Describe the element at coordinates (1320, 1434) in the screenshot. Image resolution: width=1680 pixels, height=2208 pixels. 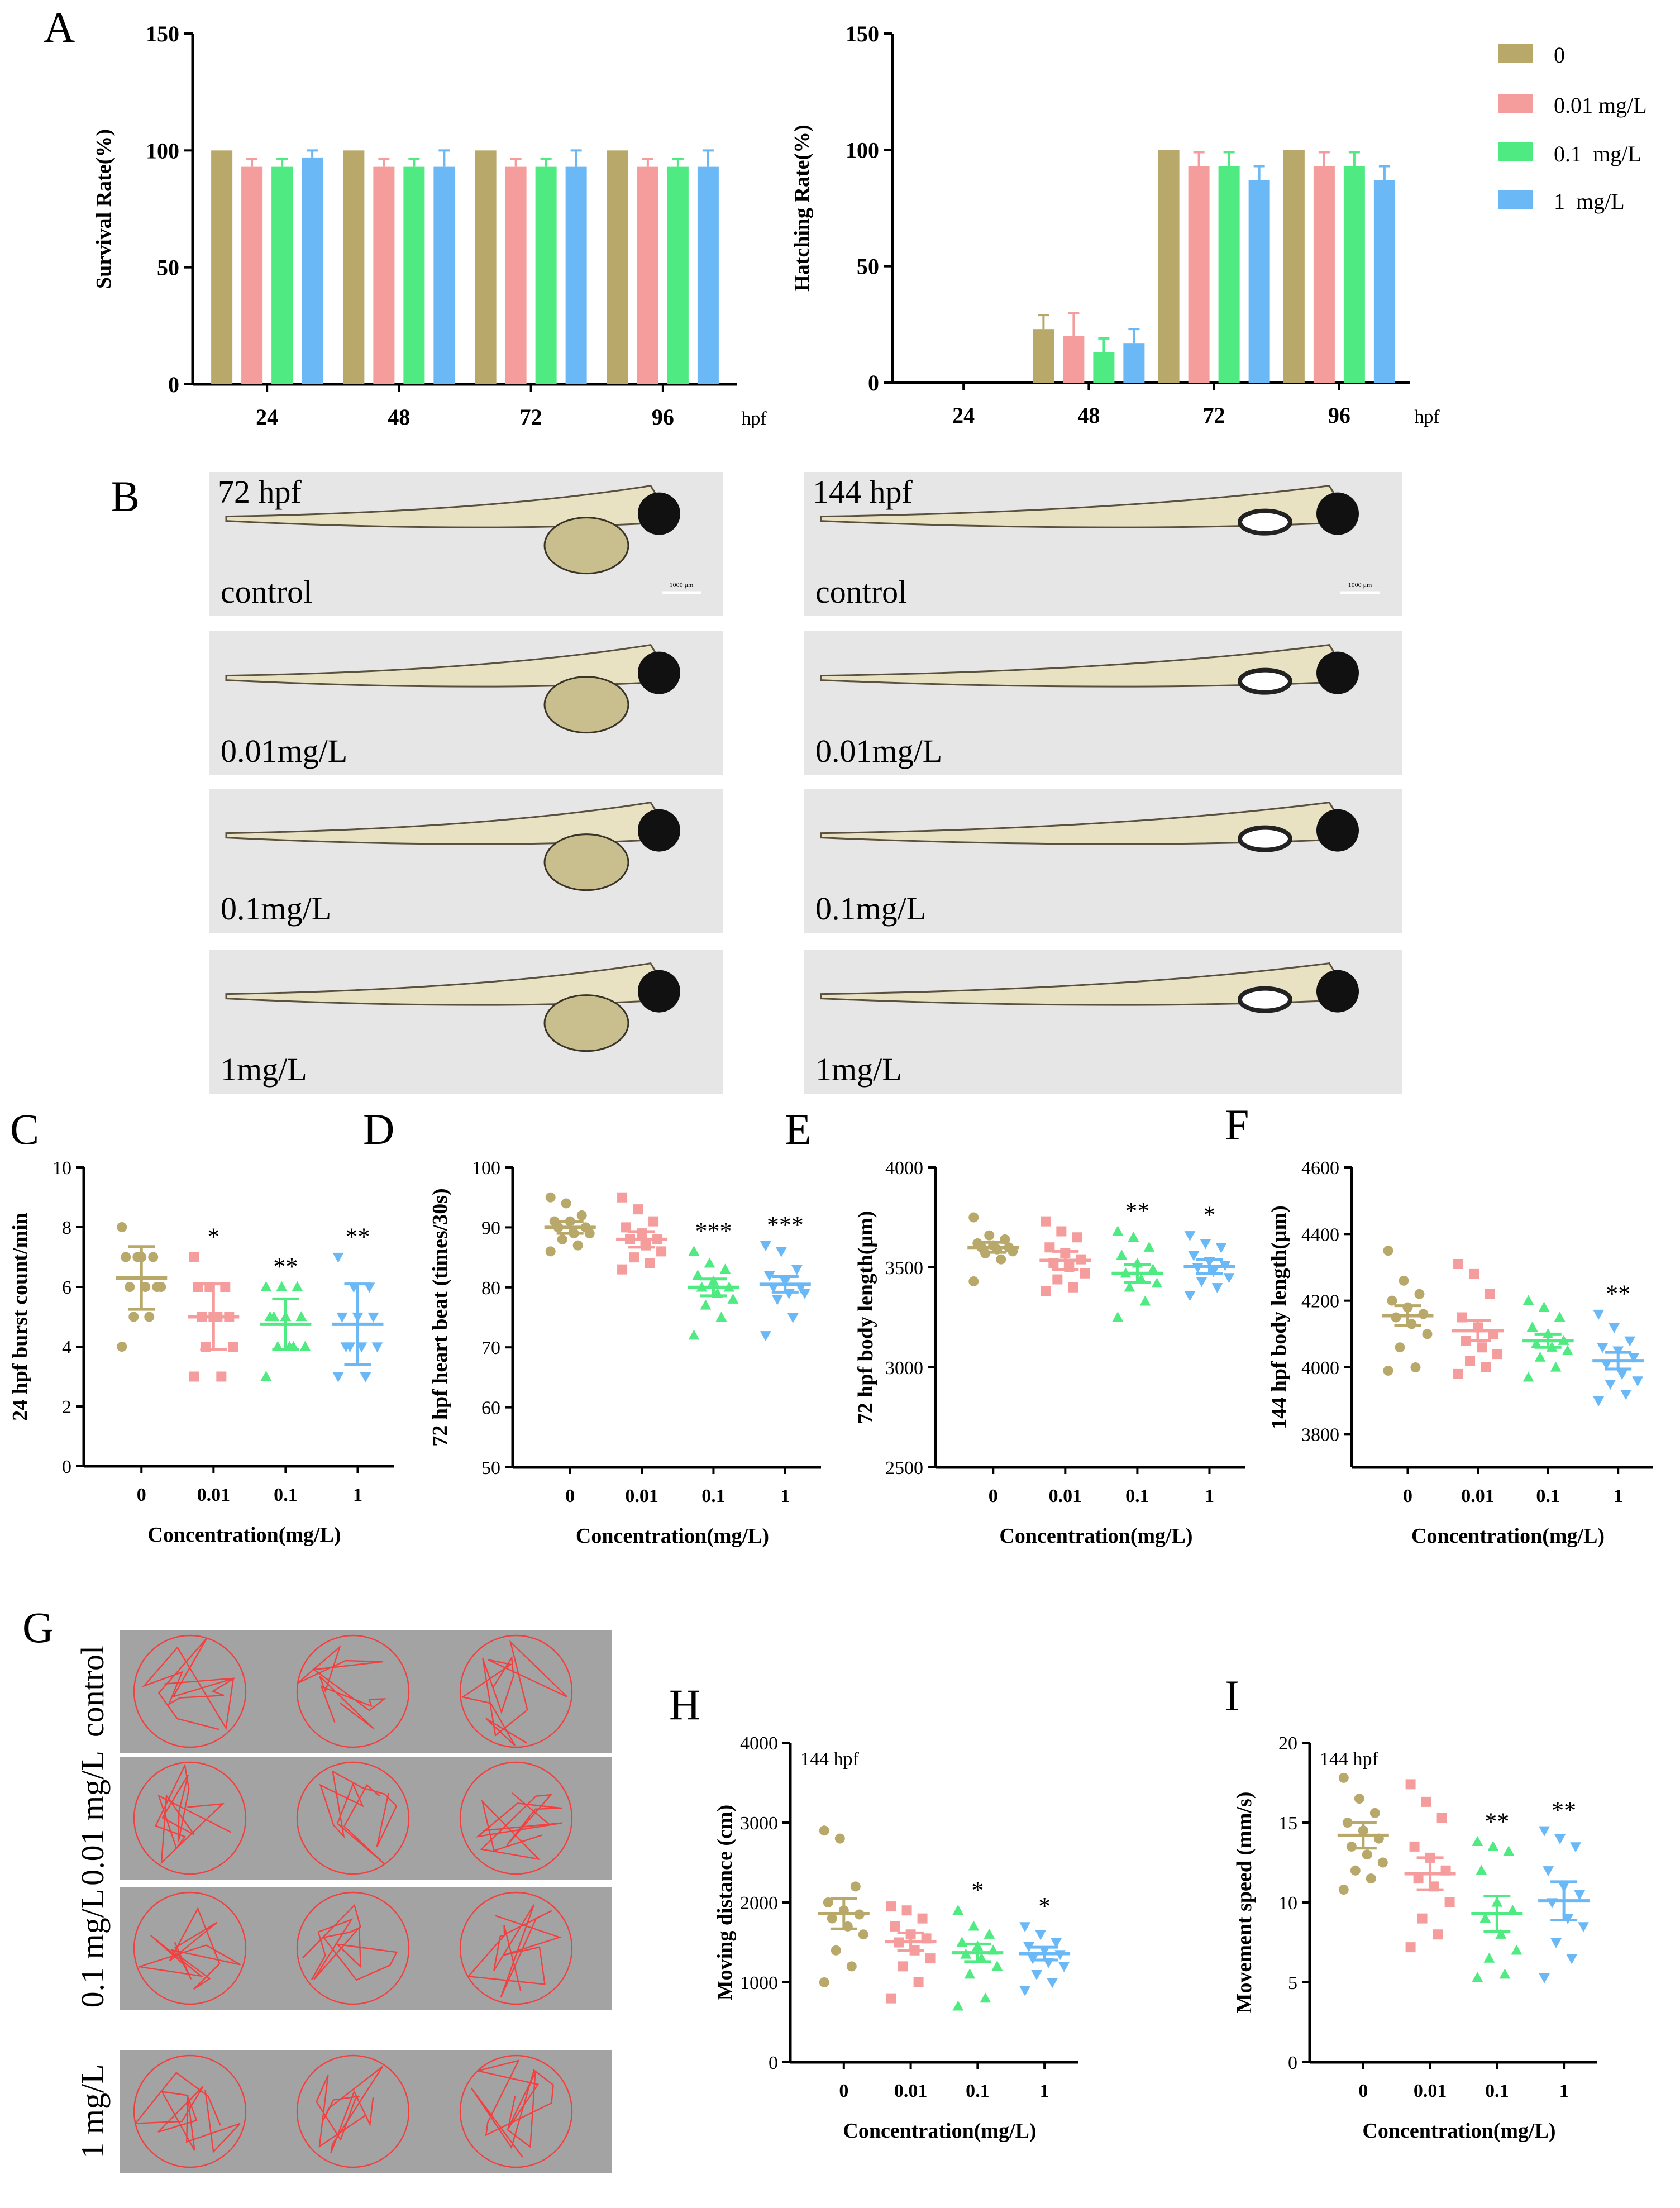
I see `y-tick-label: 3800` at that location.